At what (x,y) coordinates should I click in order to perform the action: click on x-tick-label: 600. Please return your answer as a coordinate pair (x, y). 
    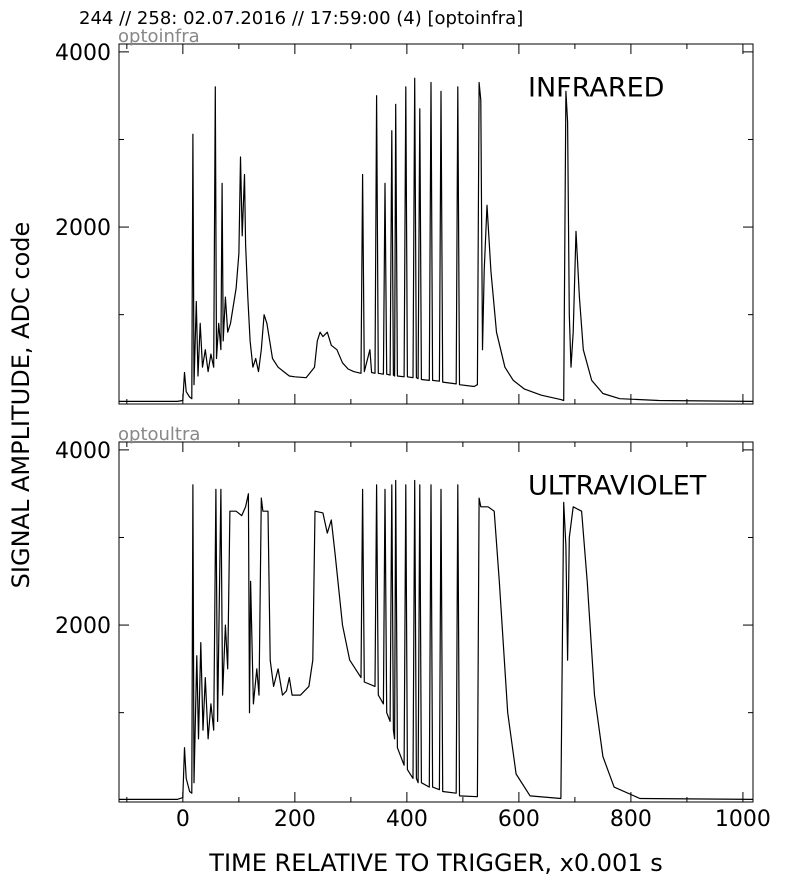
    Looking at the image, I should click on (519, 819).